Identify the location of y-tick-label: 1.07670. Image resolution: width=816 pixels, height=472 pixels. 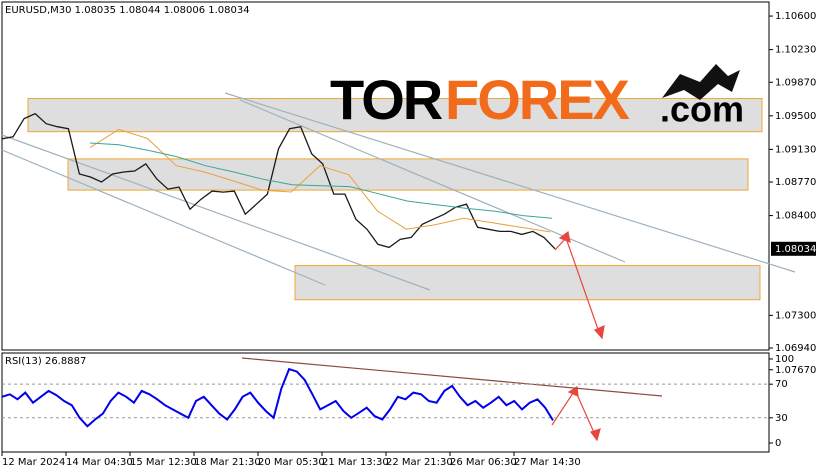
(795, 370).